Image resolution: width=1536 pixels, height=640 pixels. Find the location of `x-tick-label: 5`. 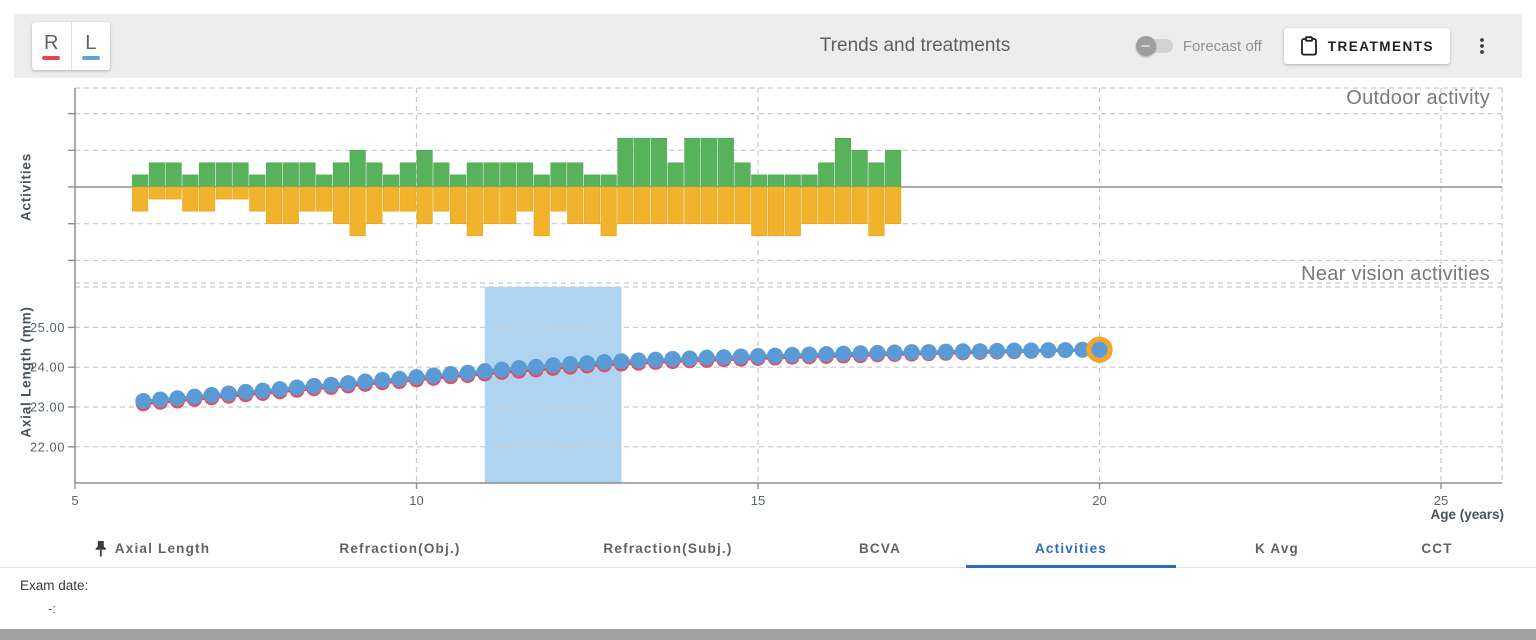

x-tick-label: 5 is located at coordinates (74, 500).